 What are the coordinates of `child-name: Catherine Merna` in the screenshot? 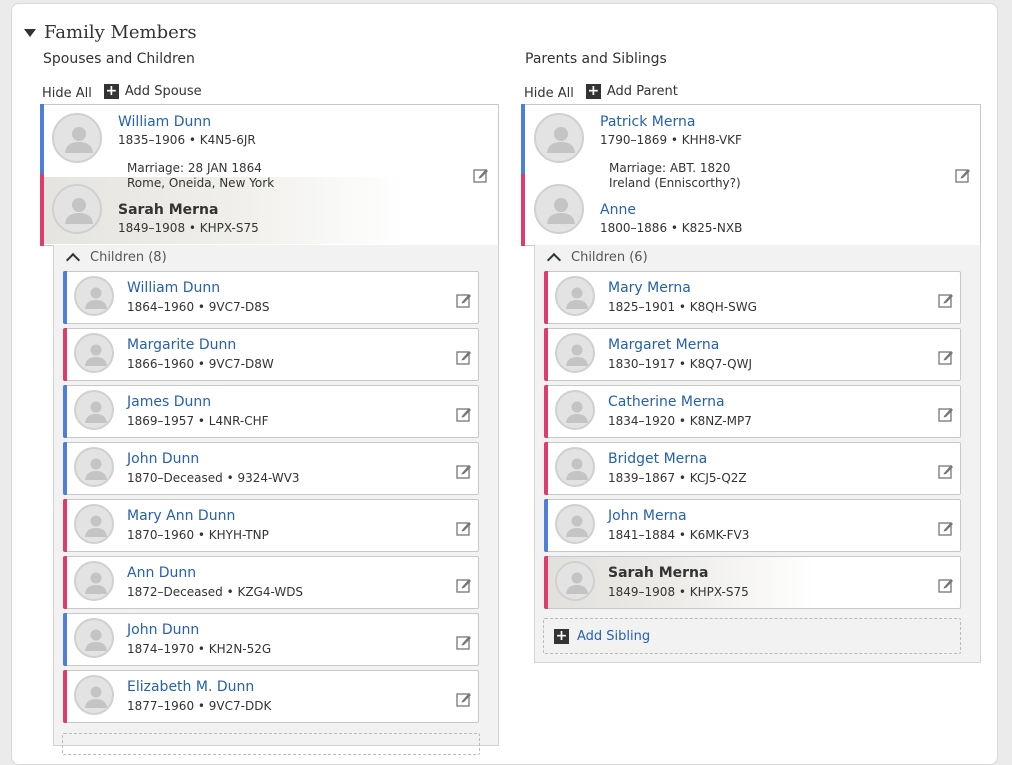 It's located at (666, 402).